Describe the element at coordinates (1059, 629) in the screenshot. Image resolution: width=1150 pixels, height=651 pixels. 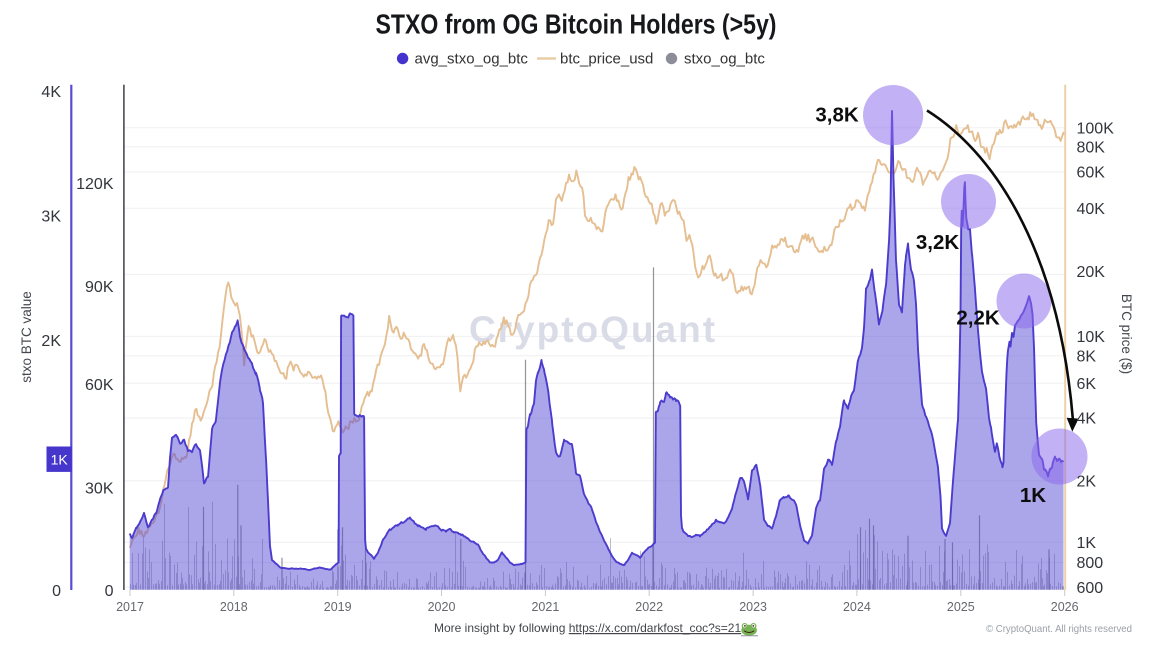
I see `svg-text:© CryptoQuant. All rights rese: © CryptoQuant. All rights reserved` at that location.